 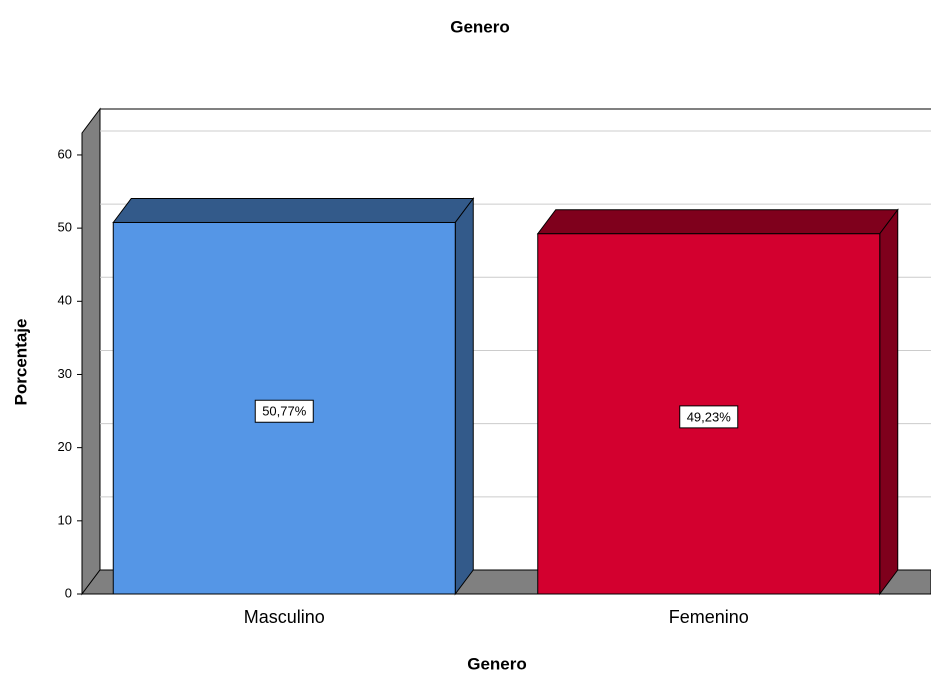 I want to click on x-axis-title: Genero, so click(x=497, y=663).